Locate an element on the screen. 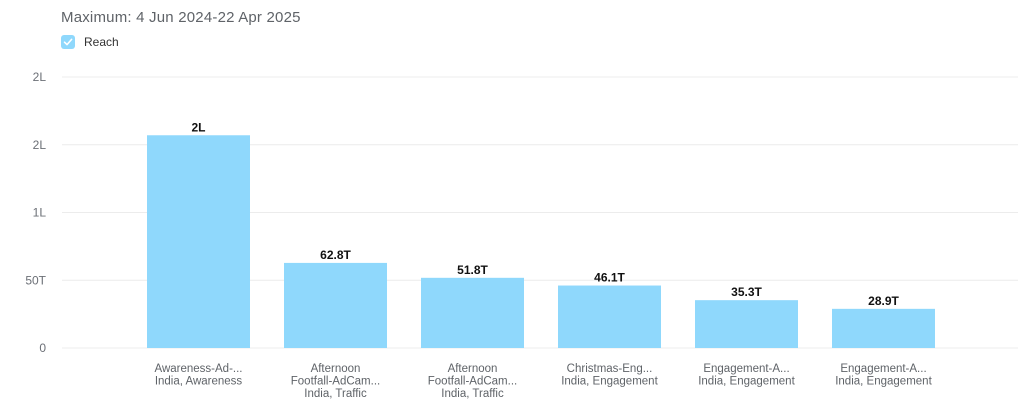  y-tick-label: 1L is located at coordinates (40, 213).